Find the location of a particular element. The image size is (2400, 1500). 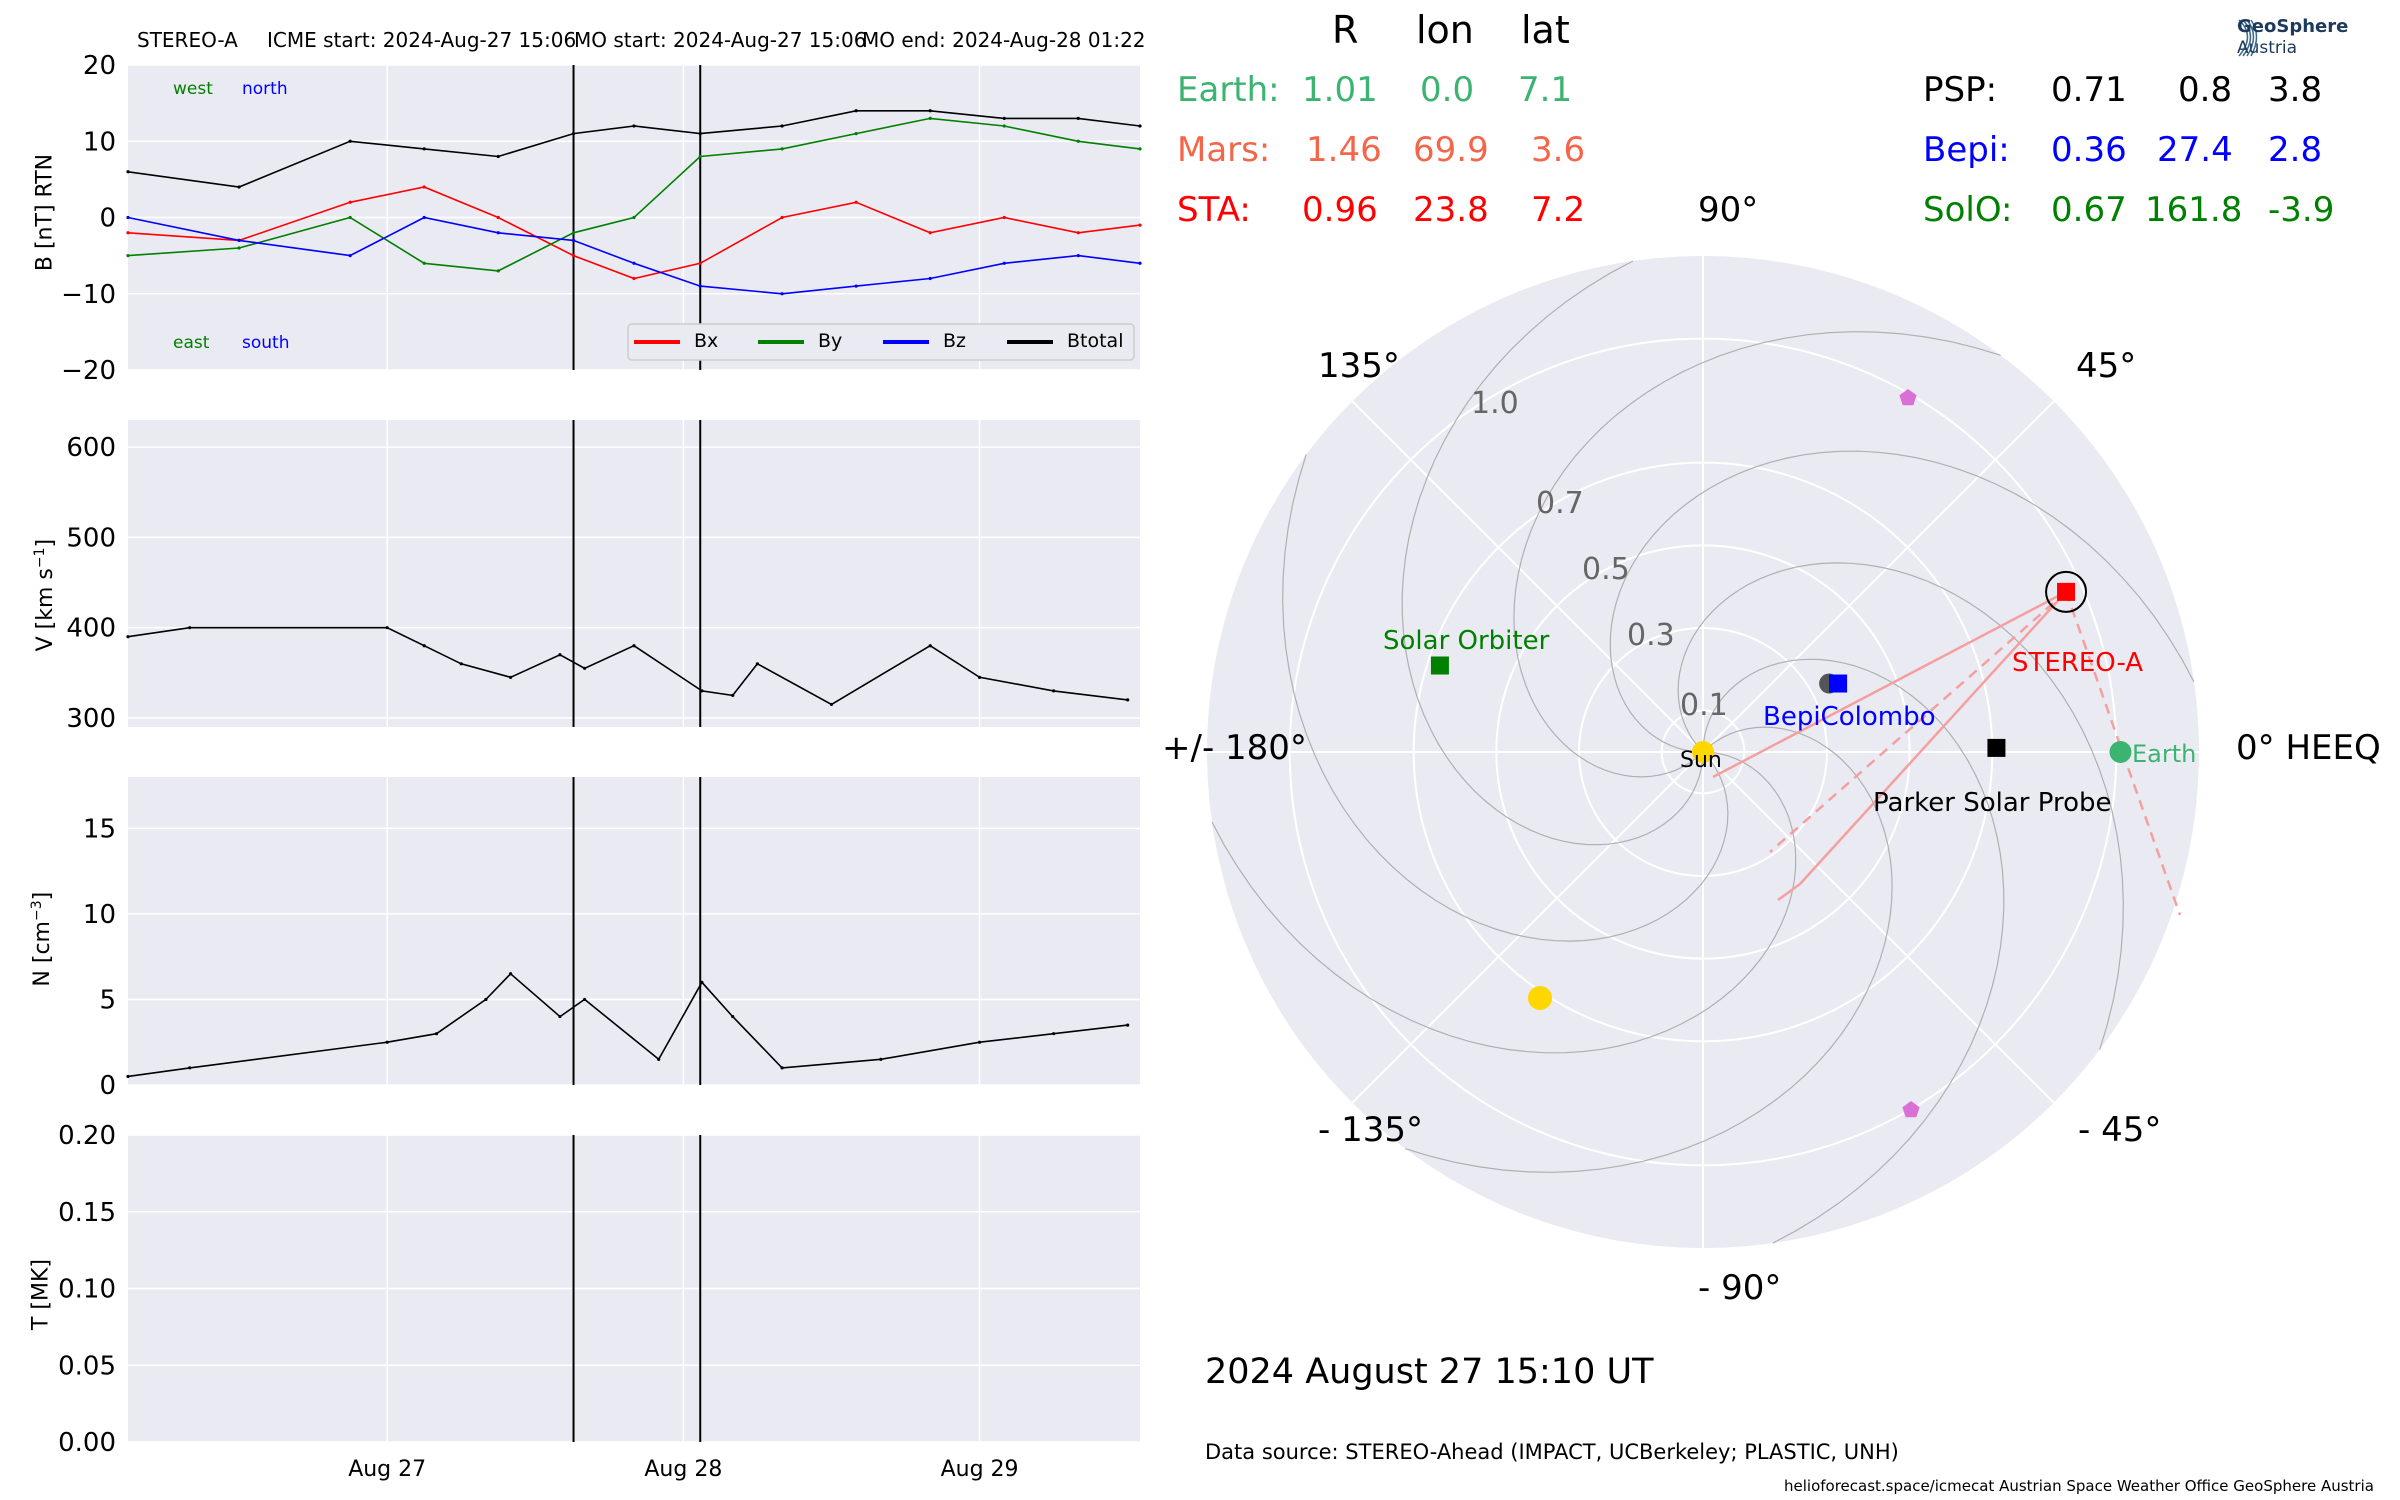

row-earth-name: Earth: is located at coordinates (1228, 90).